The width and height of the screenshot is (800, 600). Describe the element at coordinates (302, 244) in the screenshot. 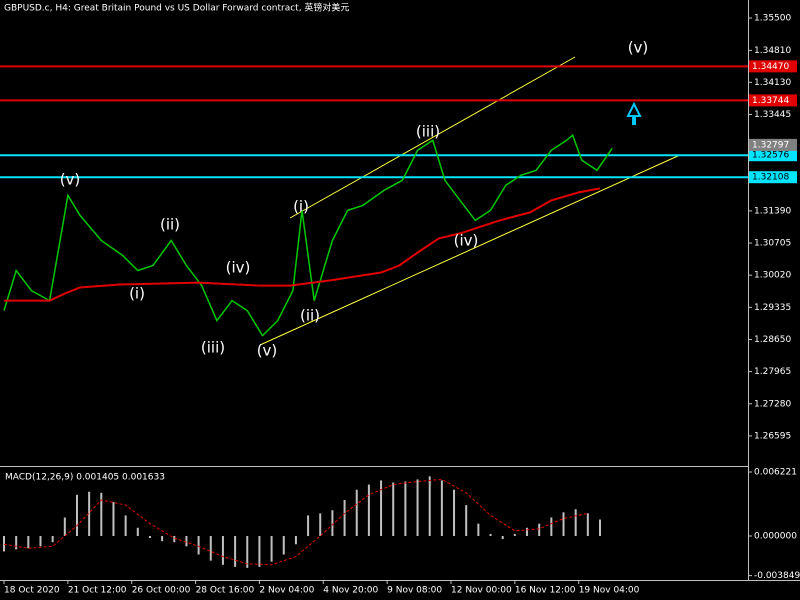

I see `moving-average` at that location.